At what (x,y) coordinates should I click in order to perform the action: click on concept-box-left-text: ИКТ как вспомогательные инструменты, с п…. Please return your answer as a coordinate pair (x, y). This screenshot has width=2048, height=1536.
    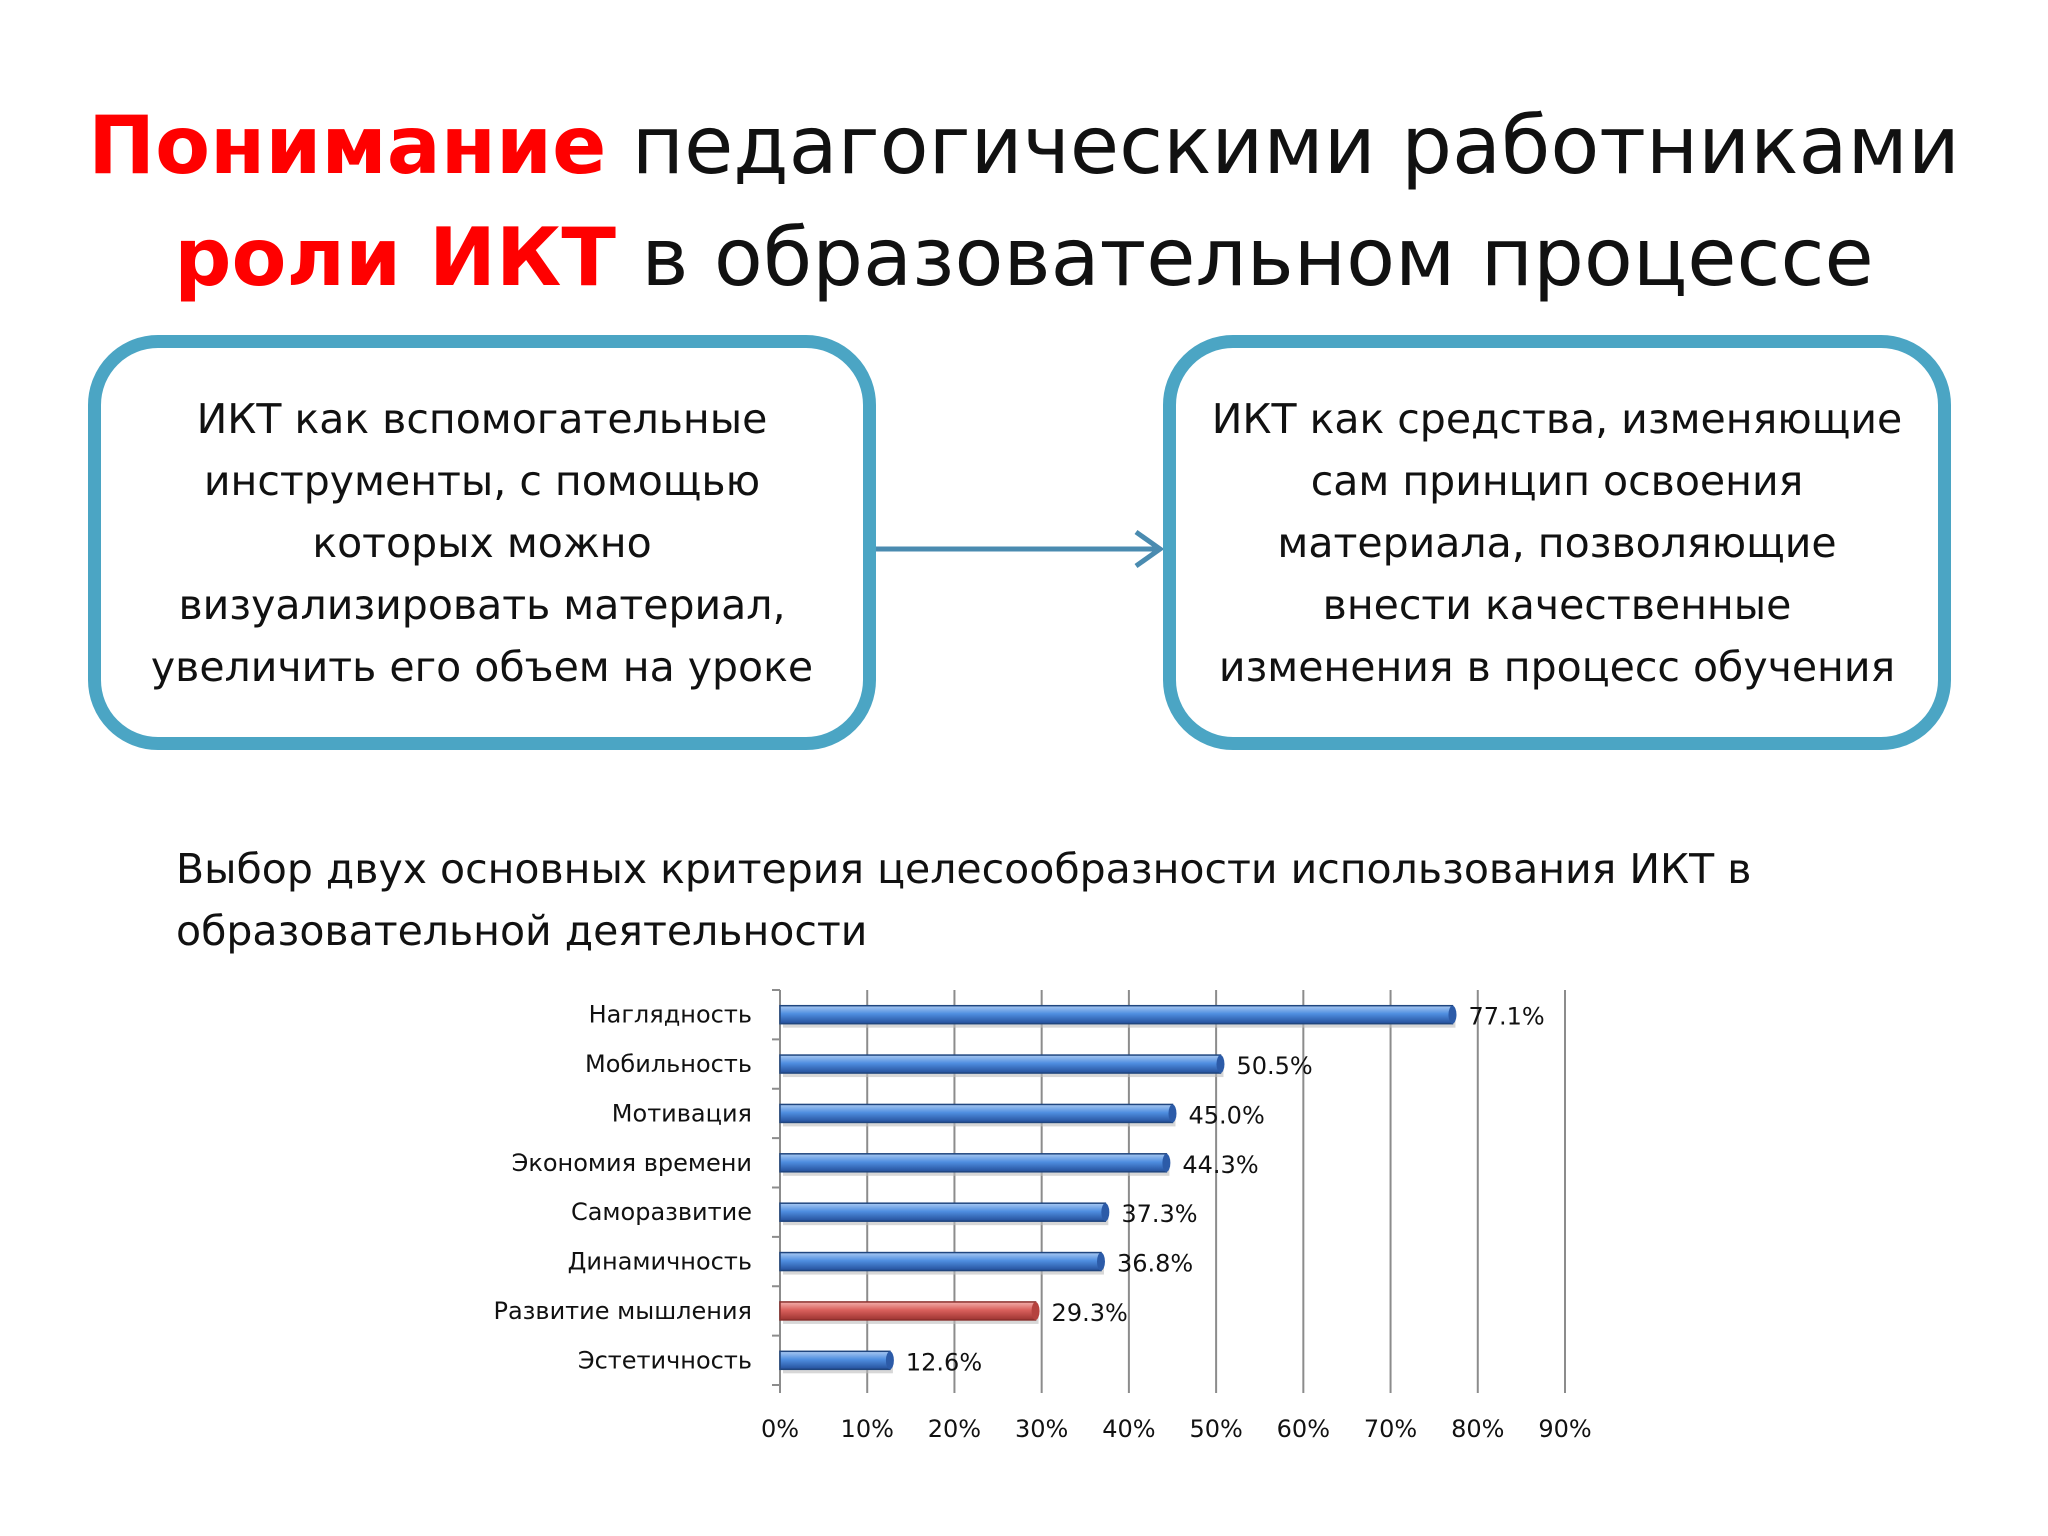
    Looking at the image, I should click on (482, 542).